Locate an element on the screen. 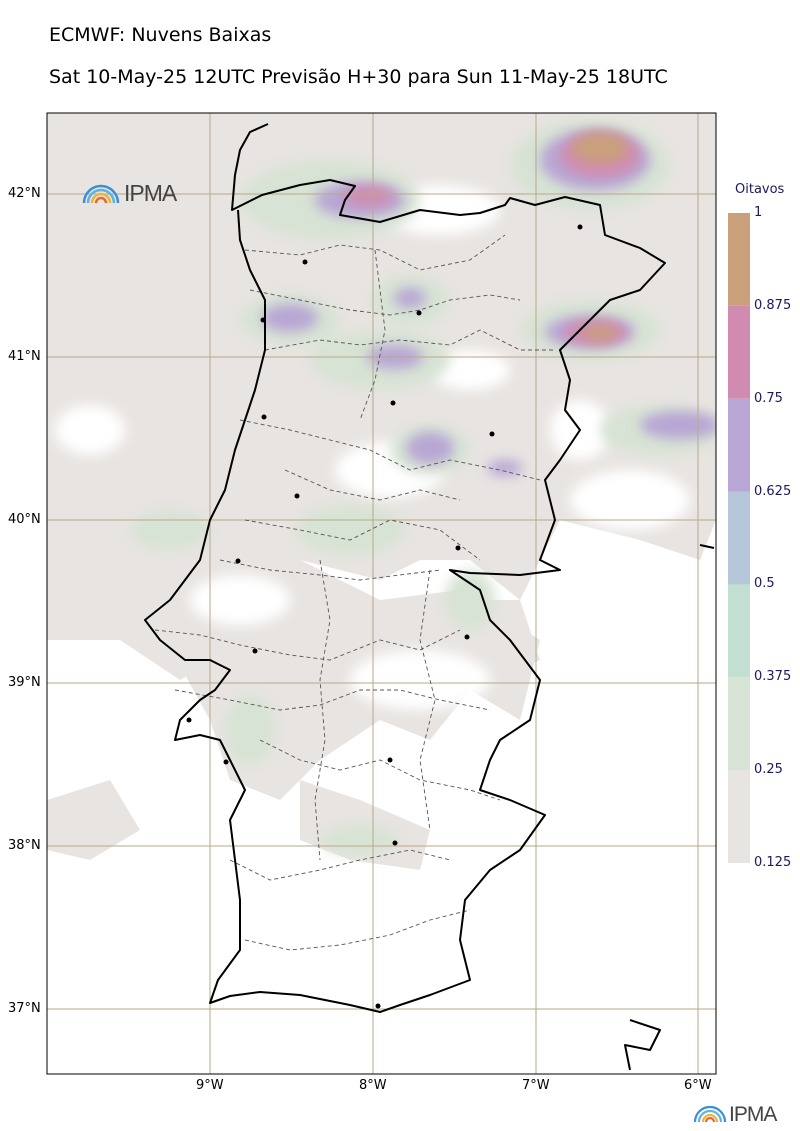  lat-label: 39°N is located at coordinates (24, 682).